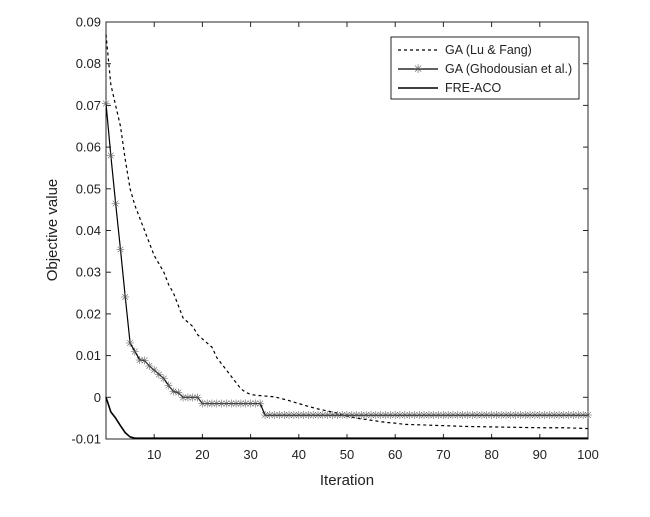 The height and width of the screenshot is (517, 650). I want to click on y-axis-label: Objective value, so click(52, 230).